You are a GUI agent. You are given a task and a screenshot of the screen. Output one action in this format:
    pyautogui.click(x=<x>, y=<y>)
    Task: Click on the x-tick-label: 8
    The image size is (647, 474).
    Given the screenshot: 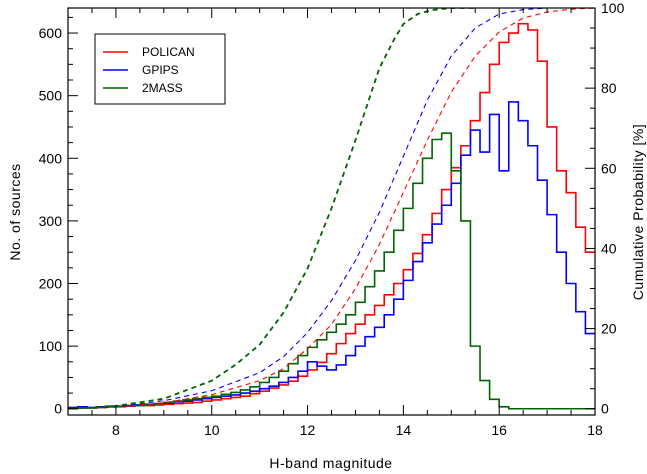 What is the action you would take?
    pyautogui.click(x=116, y=430)
    